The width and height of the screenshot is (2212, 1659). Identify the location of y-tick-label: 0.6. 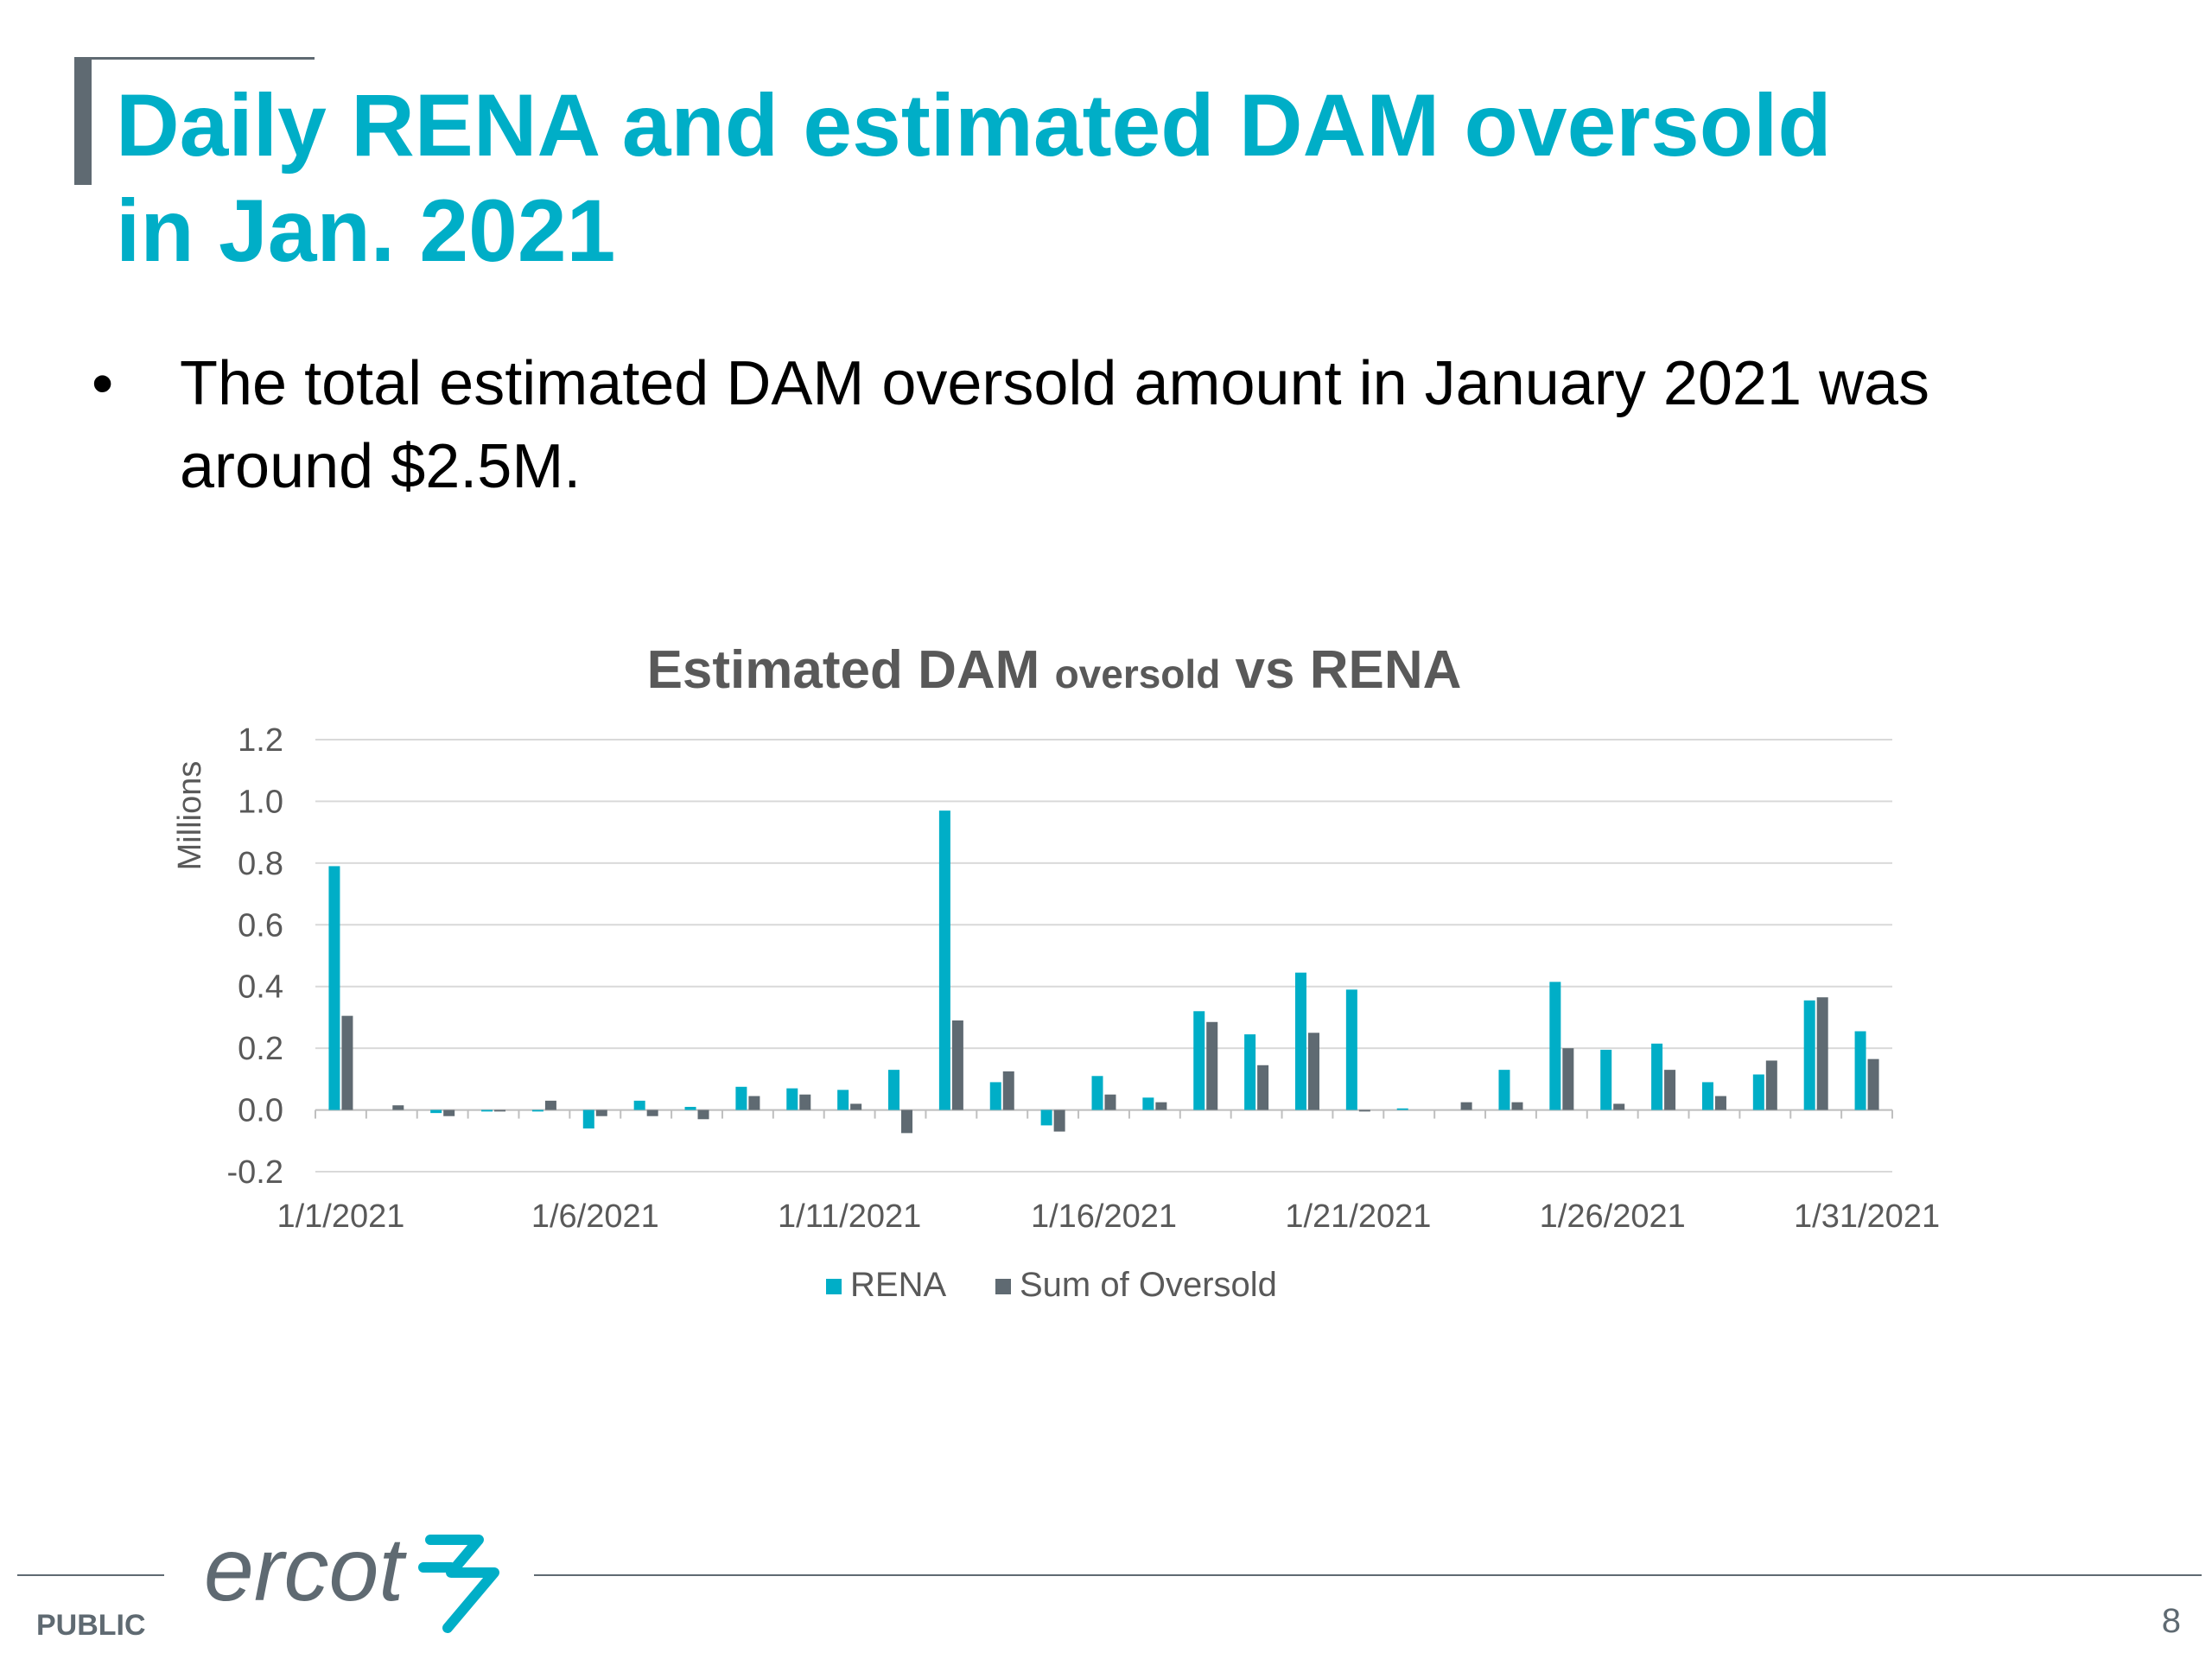
(260, 925).